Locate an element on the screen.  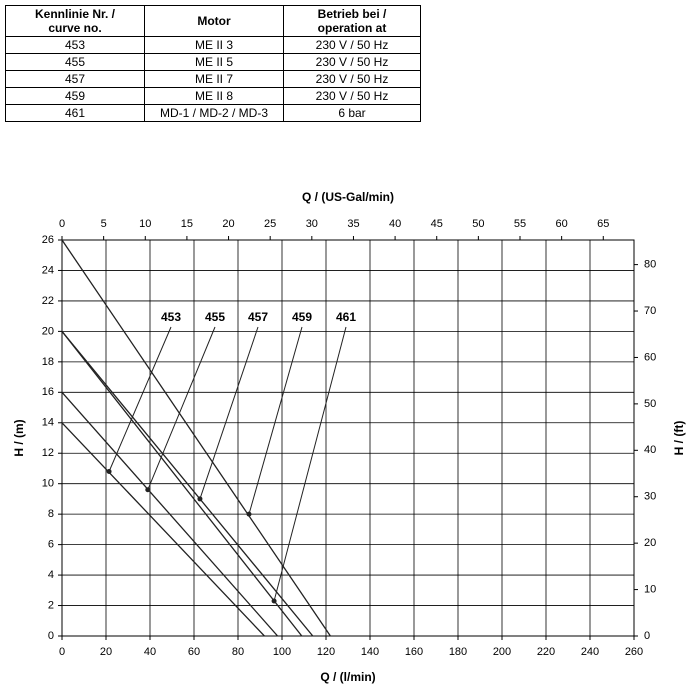
table-cell: 461 is located at coordinates (75, 113).